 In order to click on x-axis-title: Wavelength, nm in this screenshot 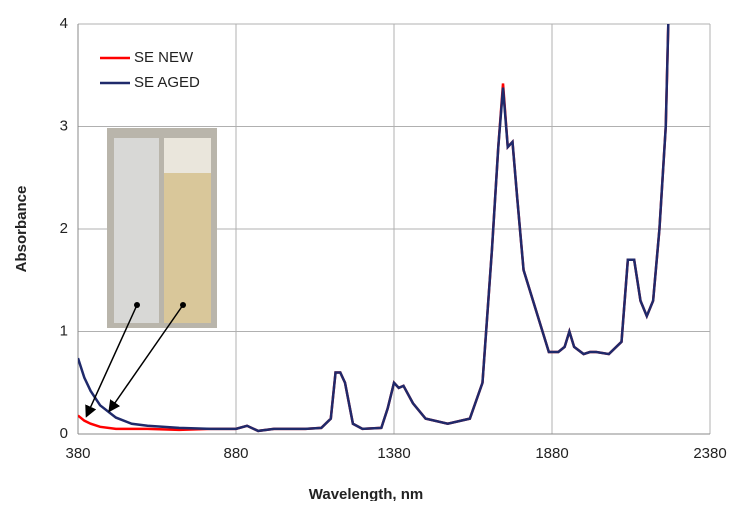, I will do `click(366, 493)`.